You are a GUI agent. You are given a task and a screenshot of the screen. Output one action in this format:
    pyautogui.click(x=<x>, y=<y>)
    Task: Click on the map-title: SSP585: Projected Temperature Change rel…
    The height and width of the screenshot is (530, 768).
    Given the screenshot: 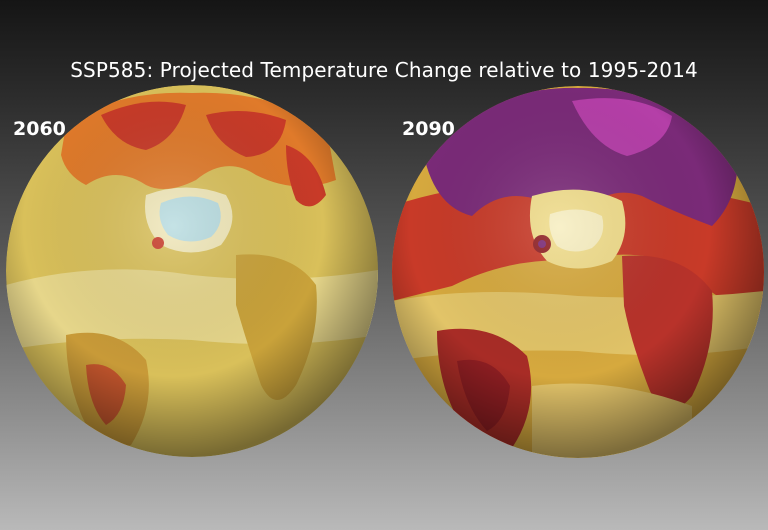 What is the action you would take?
    pyautogui.click(x=384, y=70)
    